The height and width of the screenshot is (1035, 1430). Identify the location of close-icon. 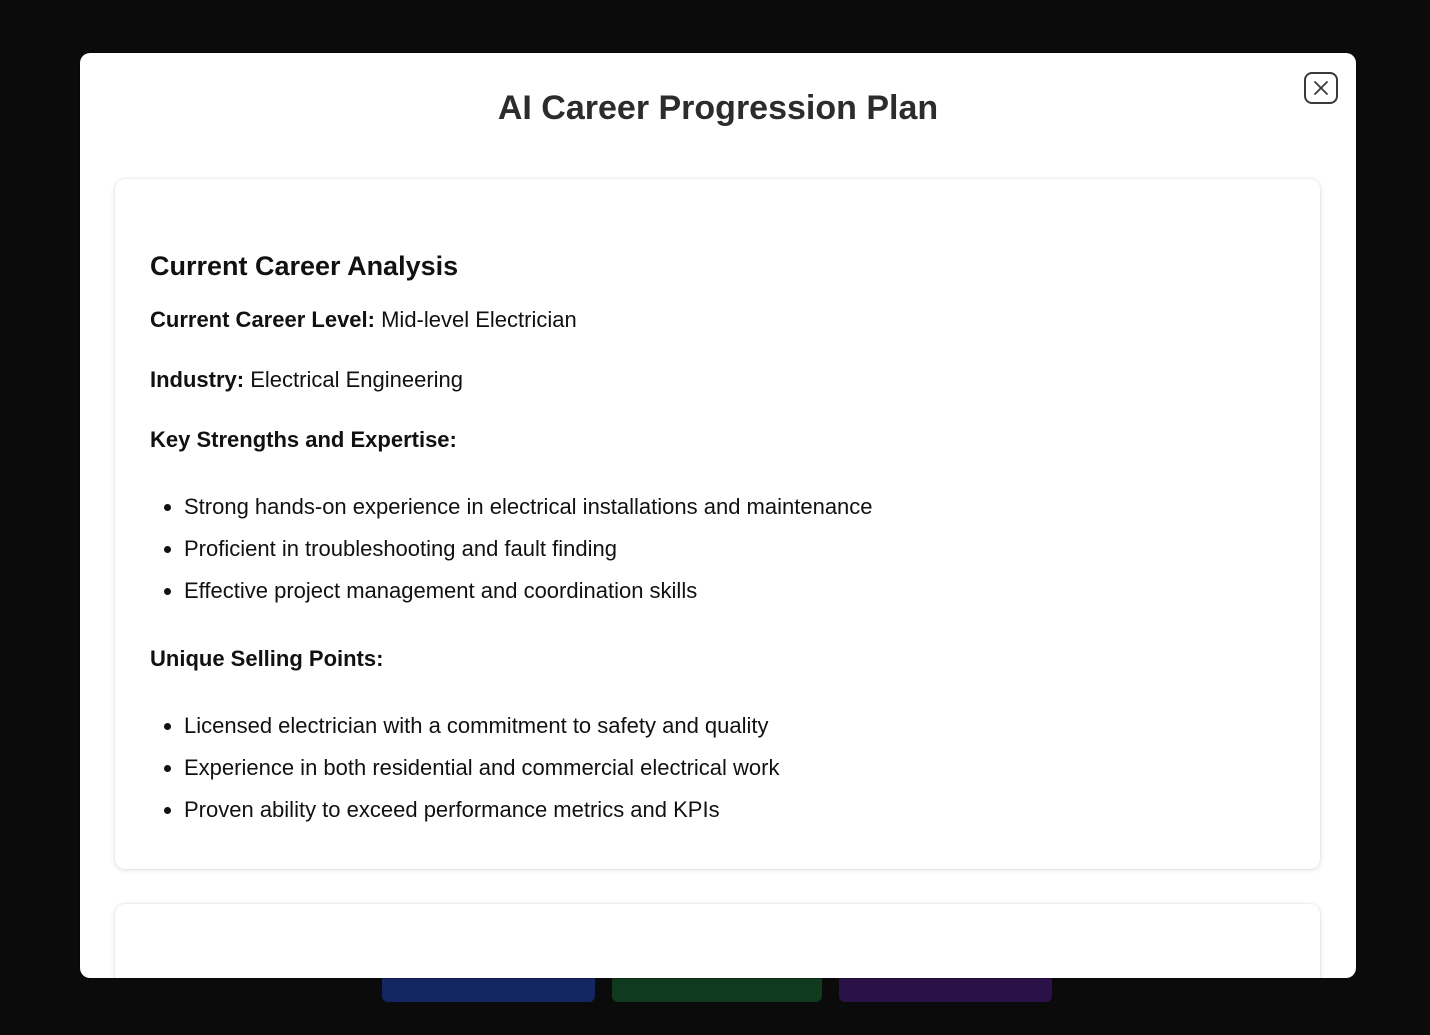
(1321, 88).